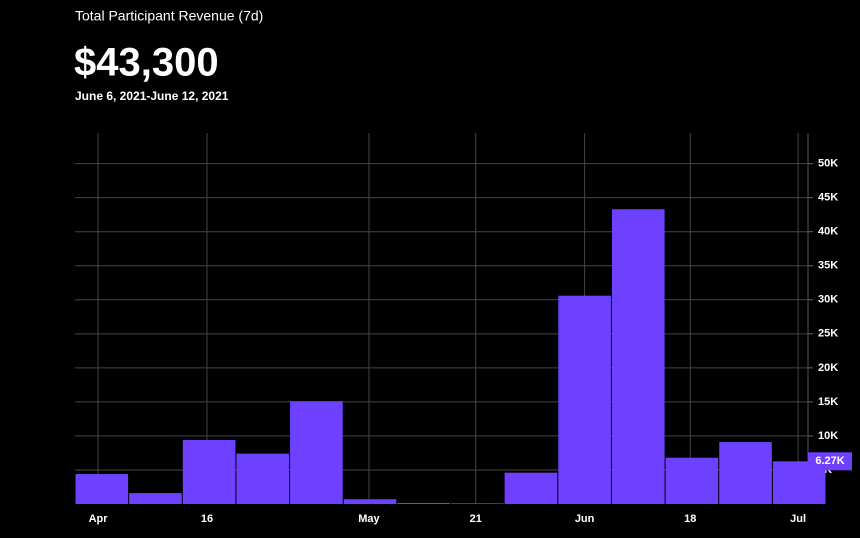 The width and height of the screenshot is (860, 538). I want to click on x-tick-label: Apr, so click(99, 519).